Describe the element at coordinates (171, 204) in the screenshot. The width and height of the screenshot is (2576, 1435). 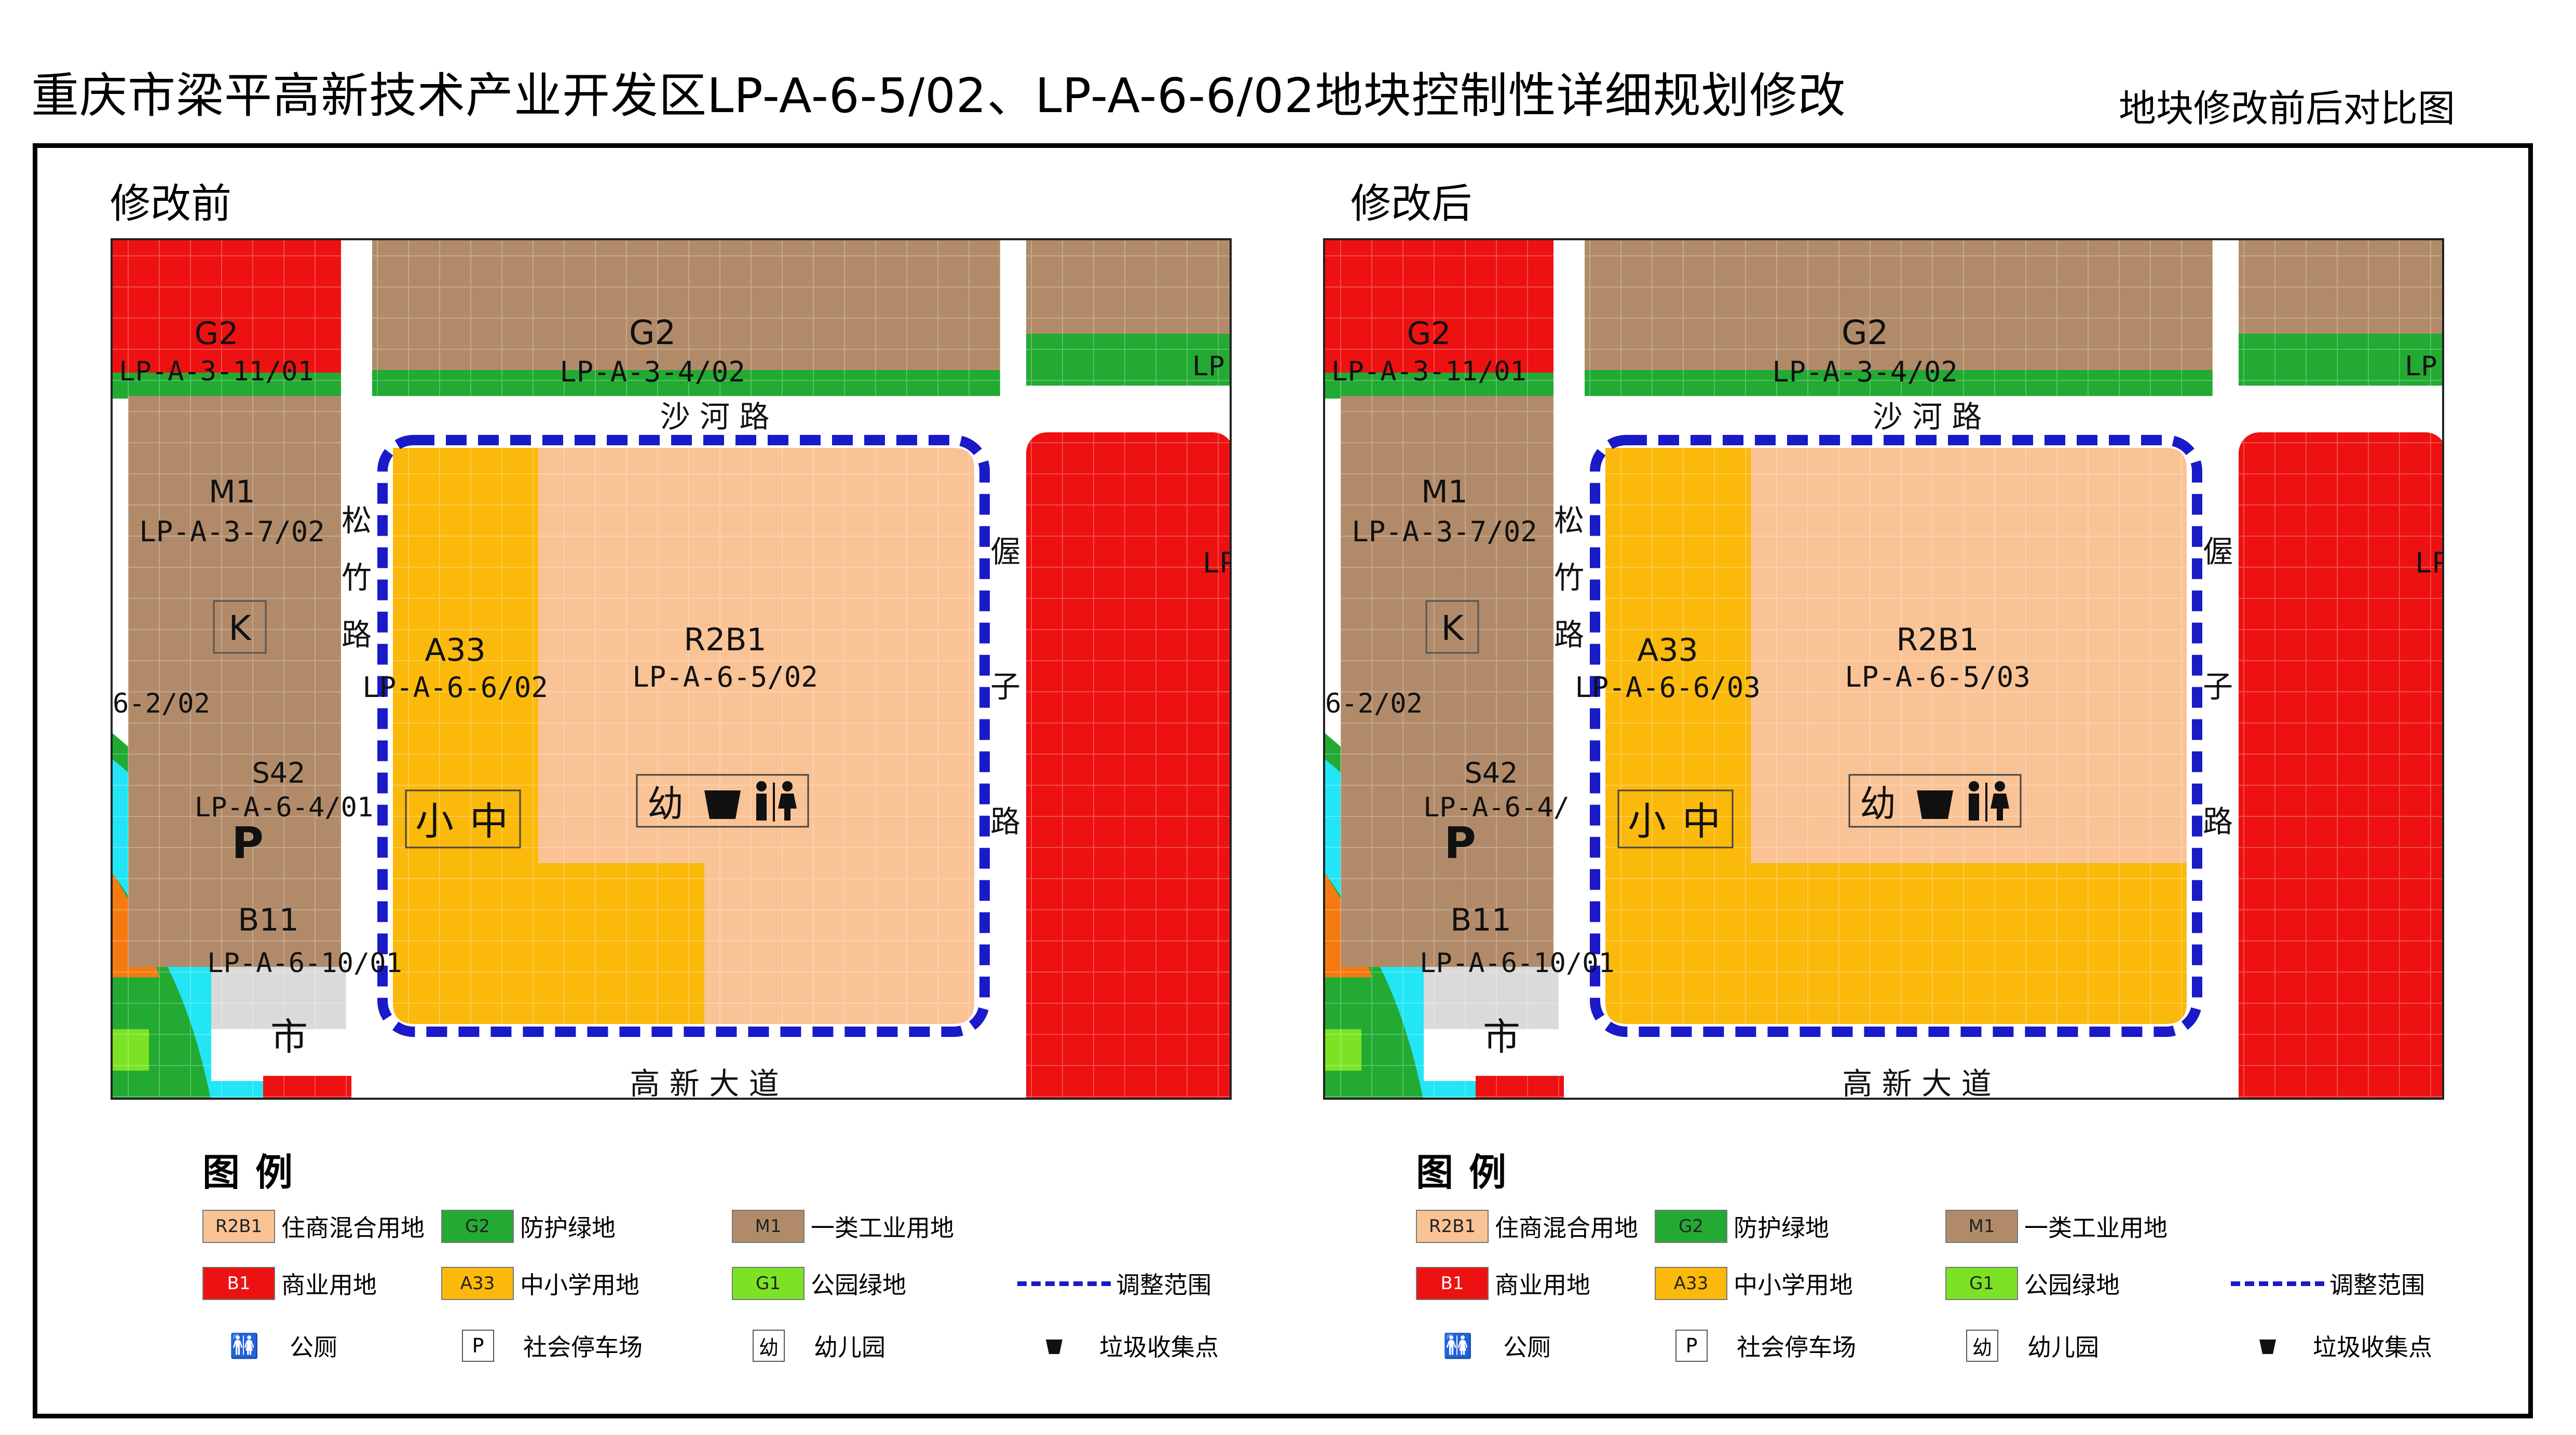
I see `map-heading-before: 修改前` at that location.